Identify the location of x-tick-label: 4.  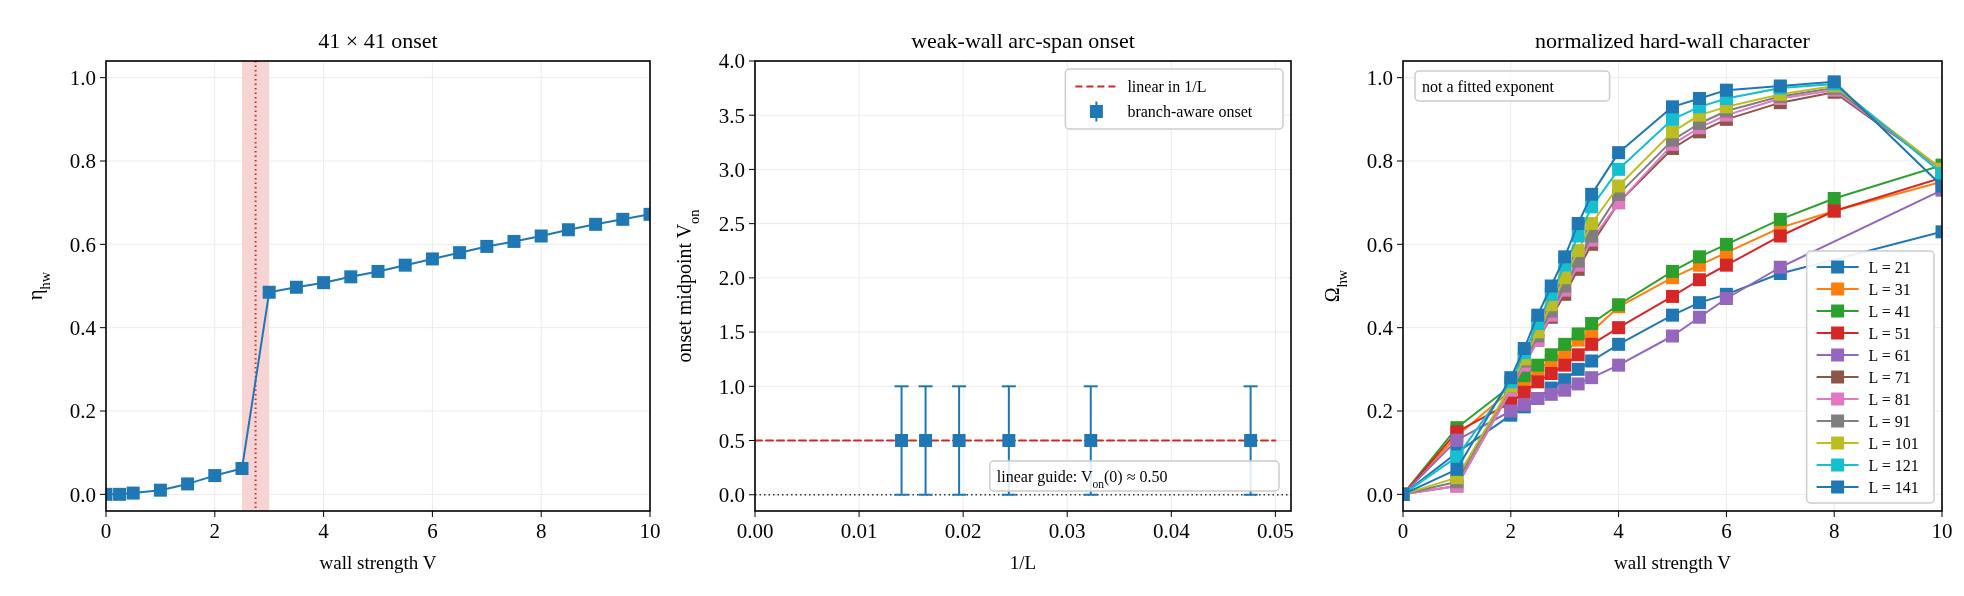
(324, 531).